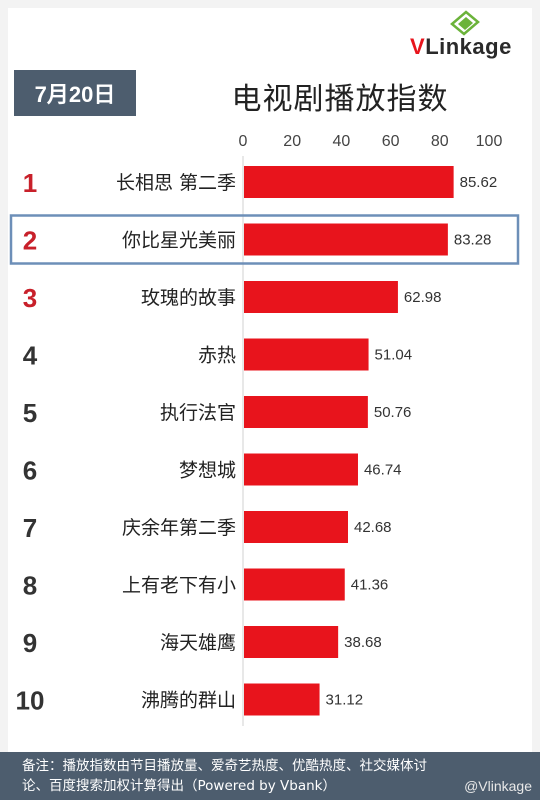  What do you see at coordinates (217, 356) in the screenshot?
I see `category-label: 赤热` at bounding box center [217, 356].